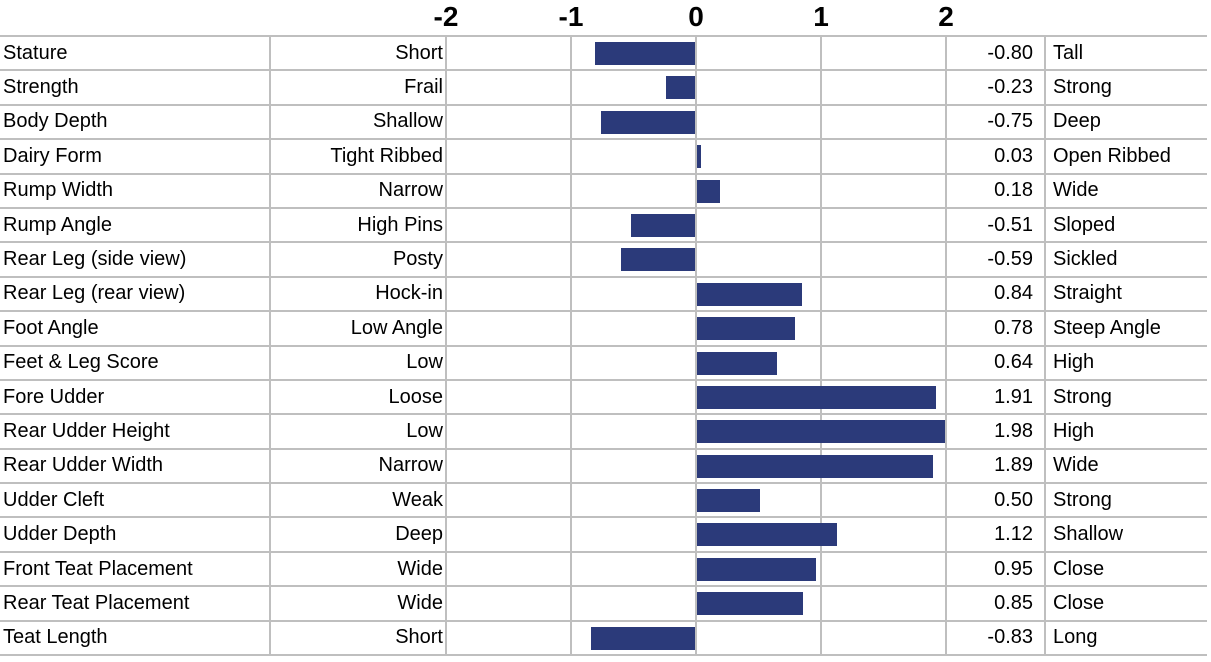  What do you see at coordinates (603, 535) in the screenshot?
I see `table-row: Udder Depth Deep 1.12 Shallow` at bounding box center [603, 535].